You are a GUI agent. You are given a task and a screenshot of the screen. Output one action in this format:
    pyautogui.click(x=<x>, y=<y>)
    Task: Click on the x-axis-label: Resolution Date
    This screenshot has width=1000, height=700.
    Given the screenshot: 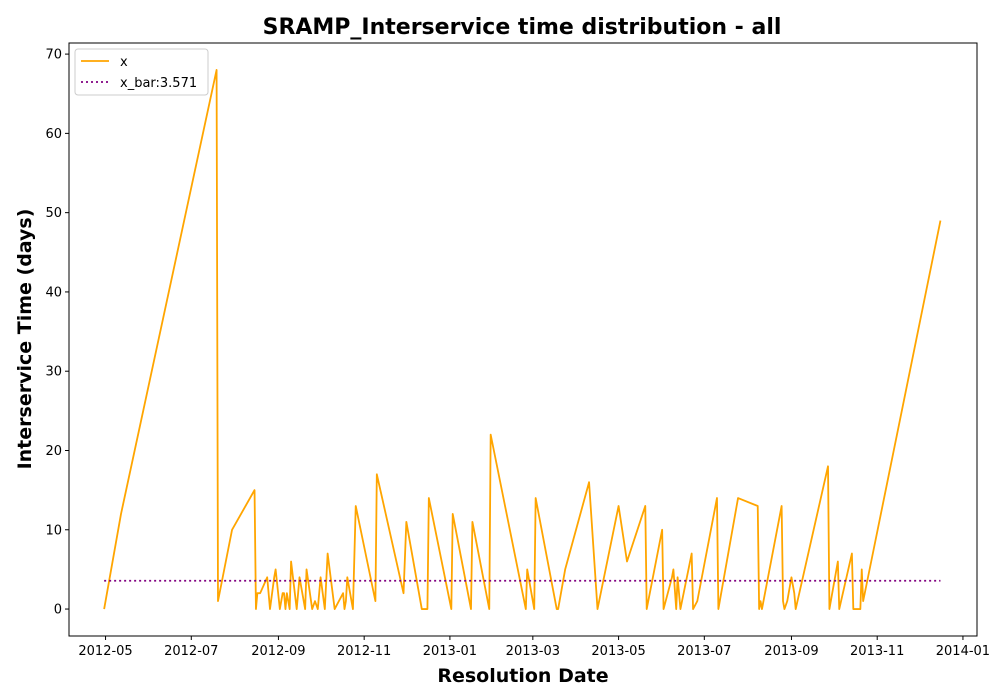 What is the action you would take?
    pyautogui.click(x=522, y=676)
    